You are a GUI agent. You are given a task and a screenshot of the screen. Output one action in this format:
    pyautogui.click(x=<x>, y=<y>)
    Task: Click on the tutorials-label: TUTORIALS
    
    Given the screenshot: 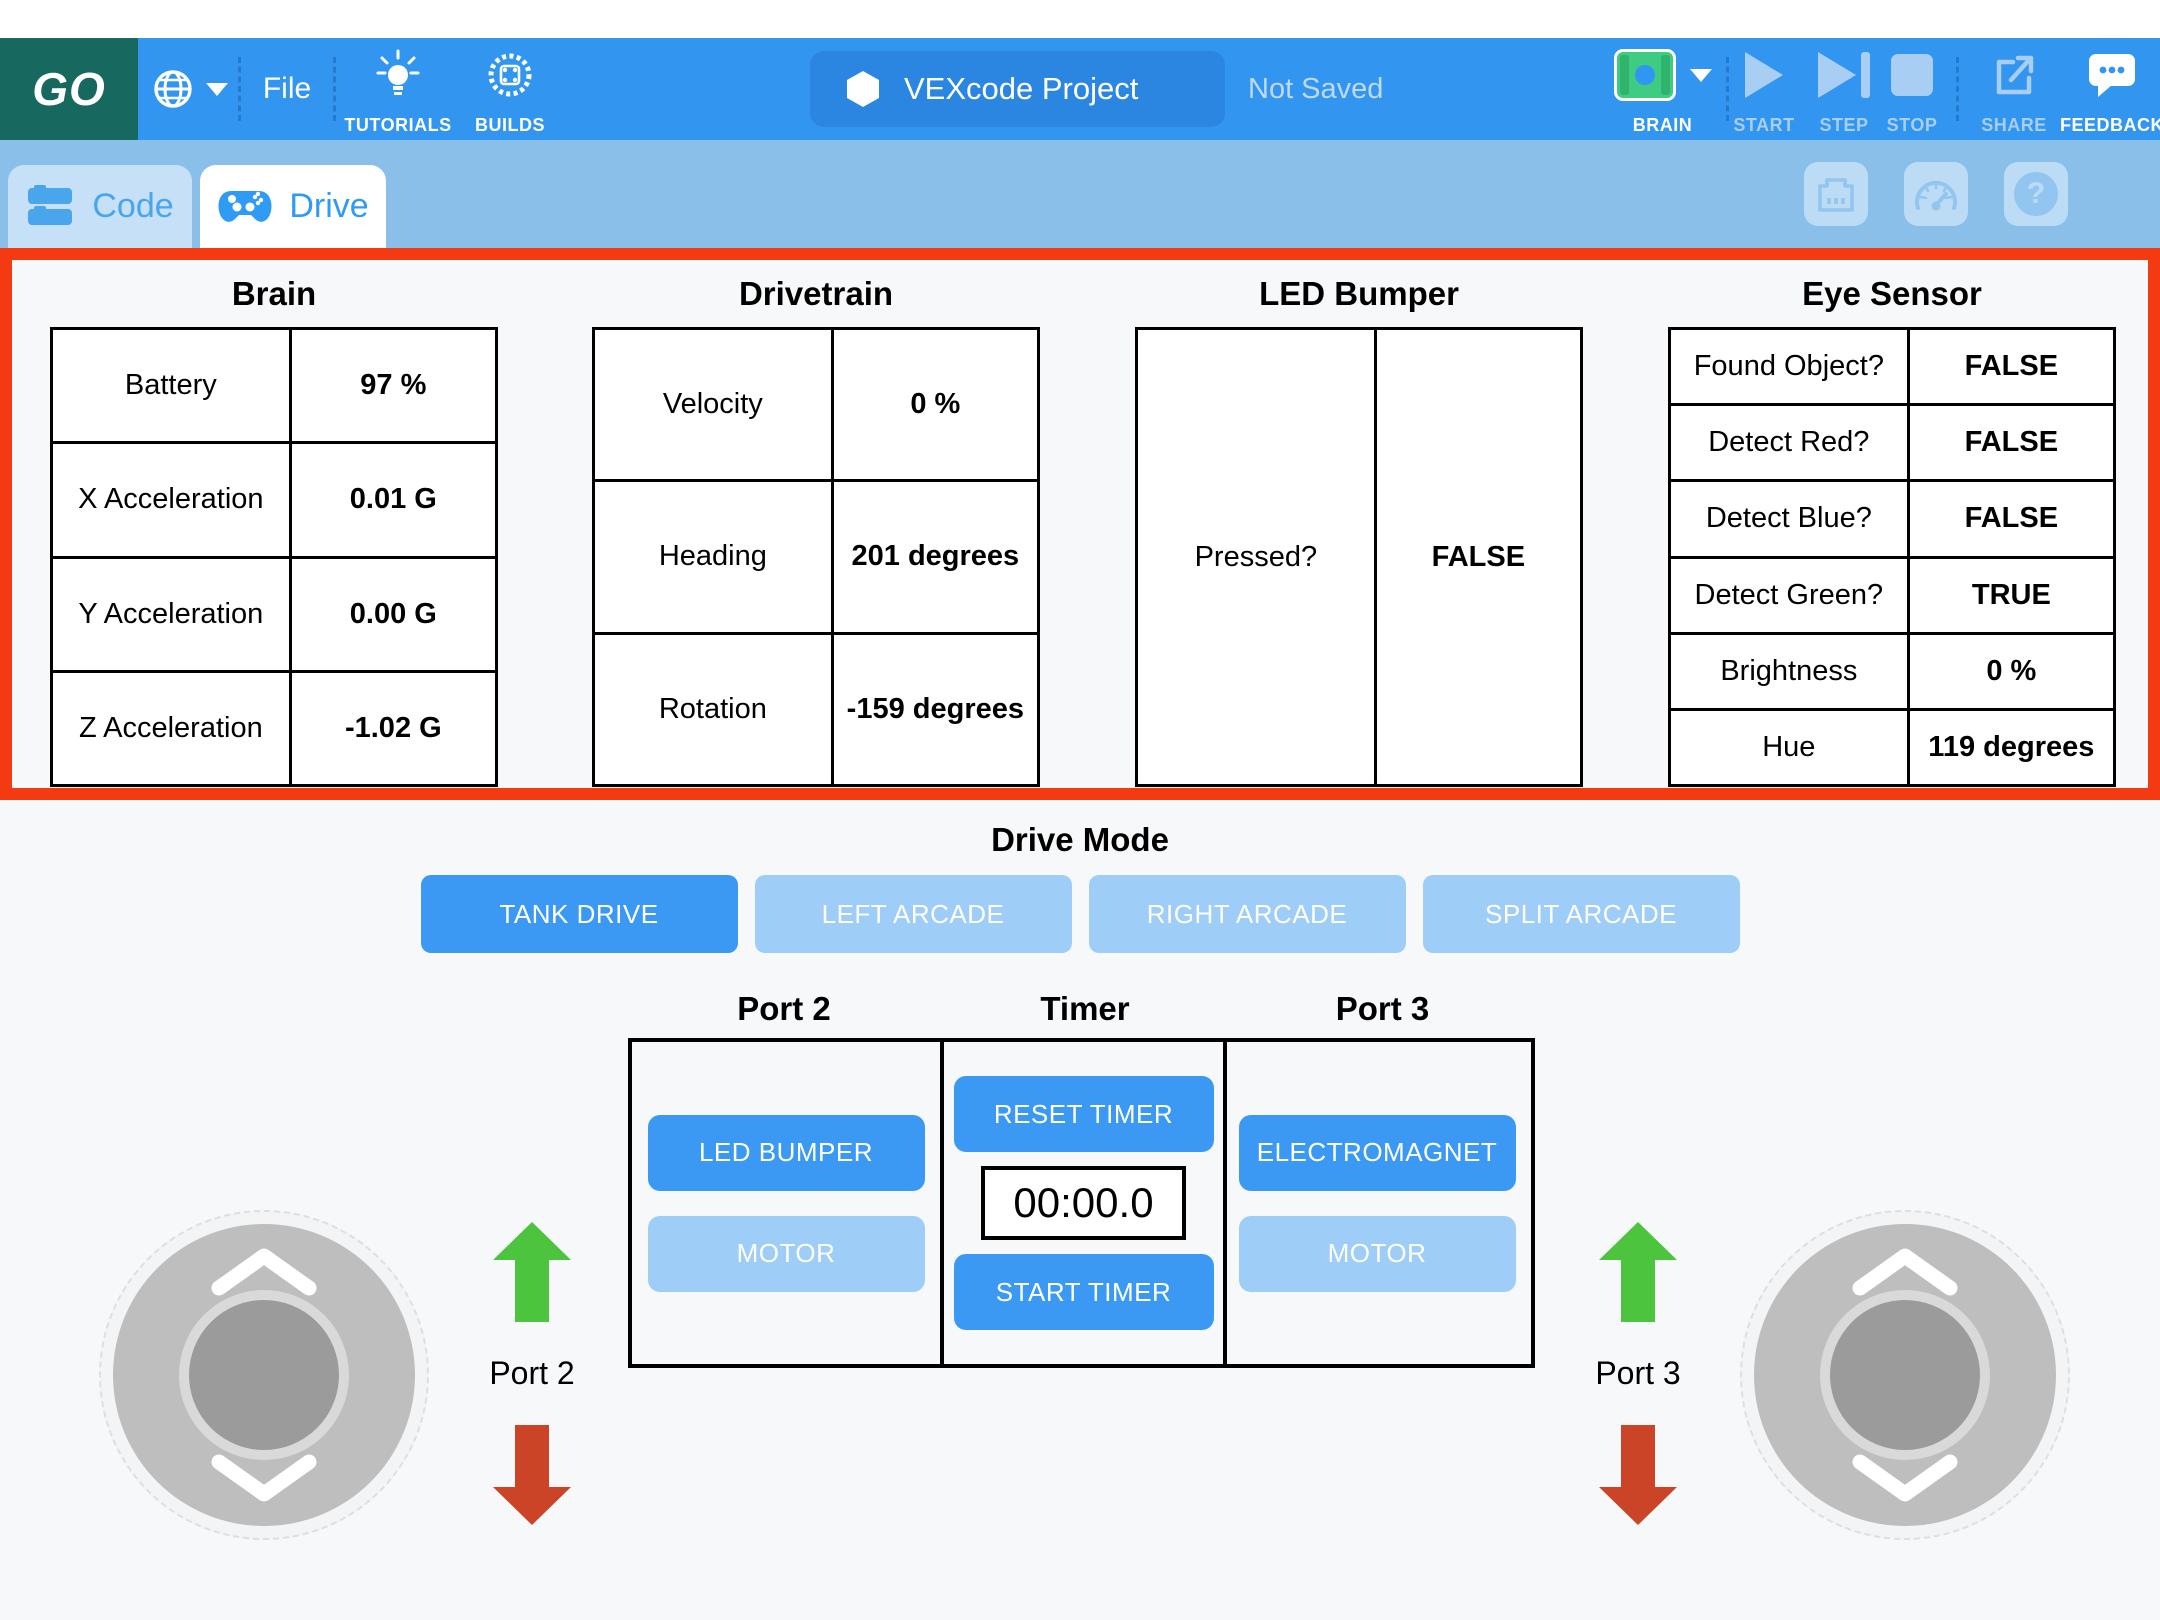 What is the action you would take?
    pyautogui.click(x=398, y=125)
    